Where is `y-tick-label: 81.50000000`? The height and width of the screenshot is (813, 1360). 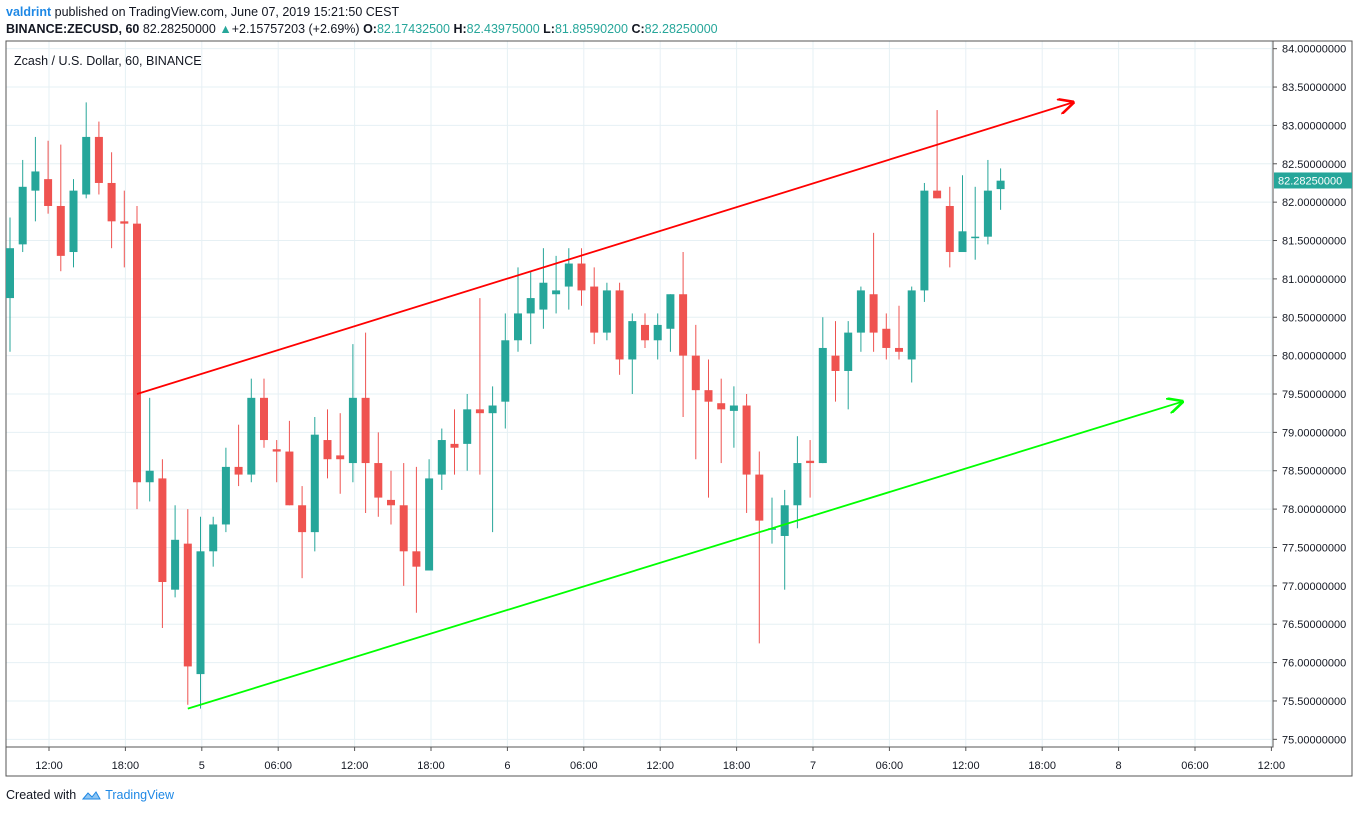
y-tick-label: 81.50000000 is located at coordinates (1314, 242).